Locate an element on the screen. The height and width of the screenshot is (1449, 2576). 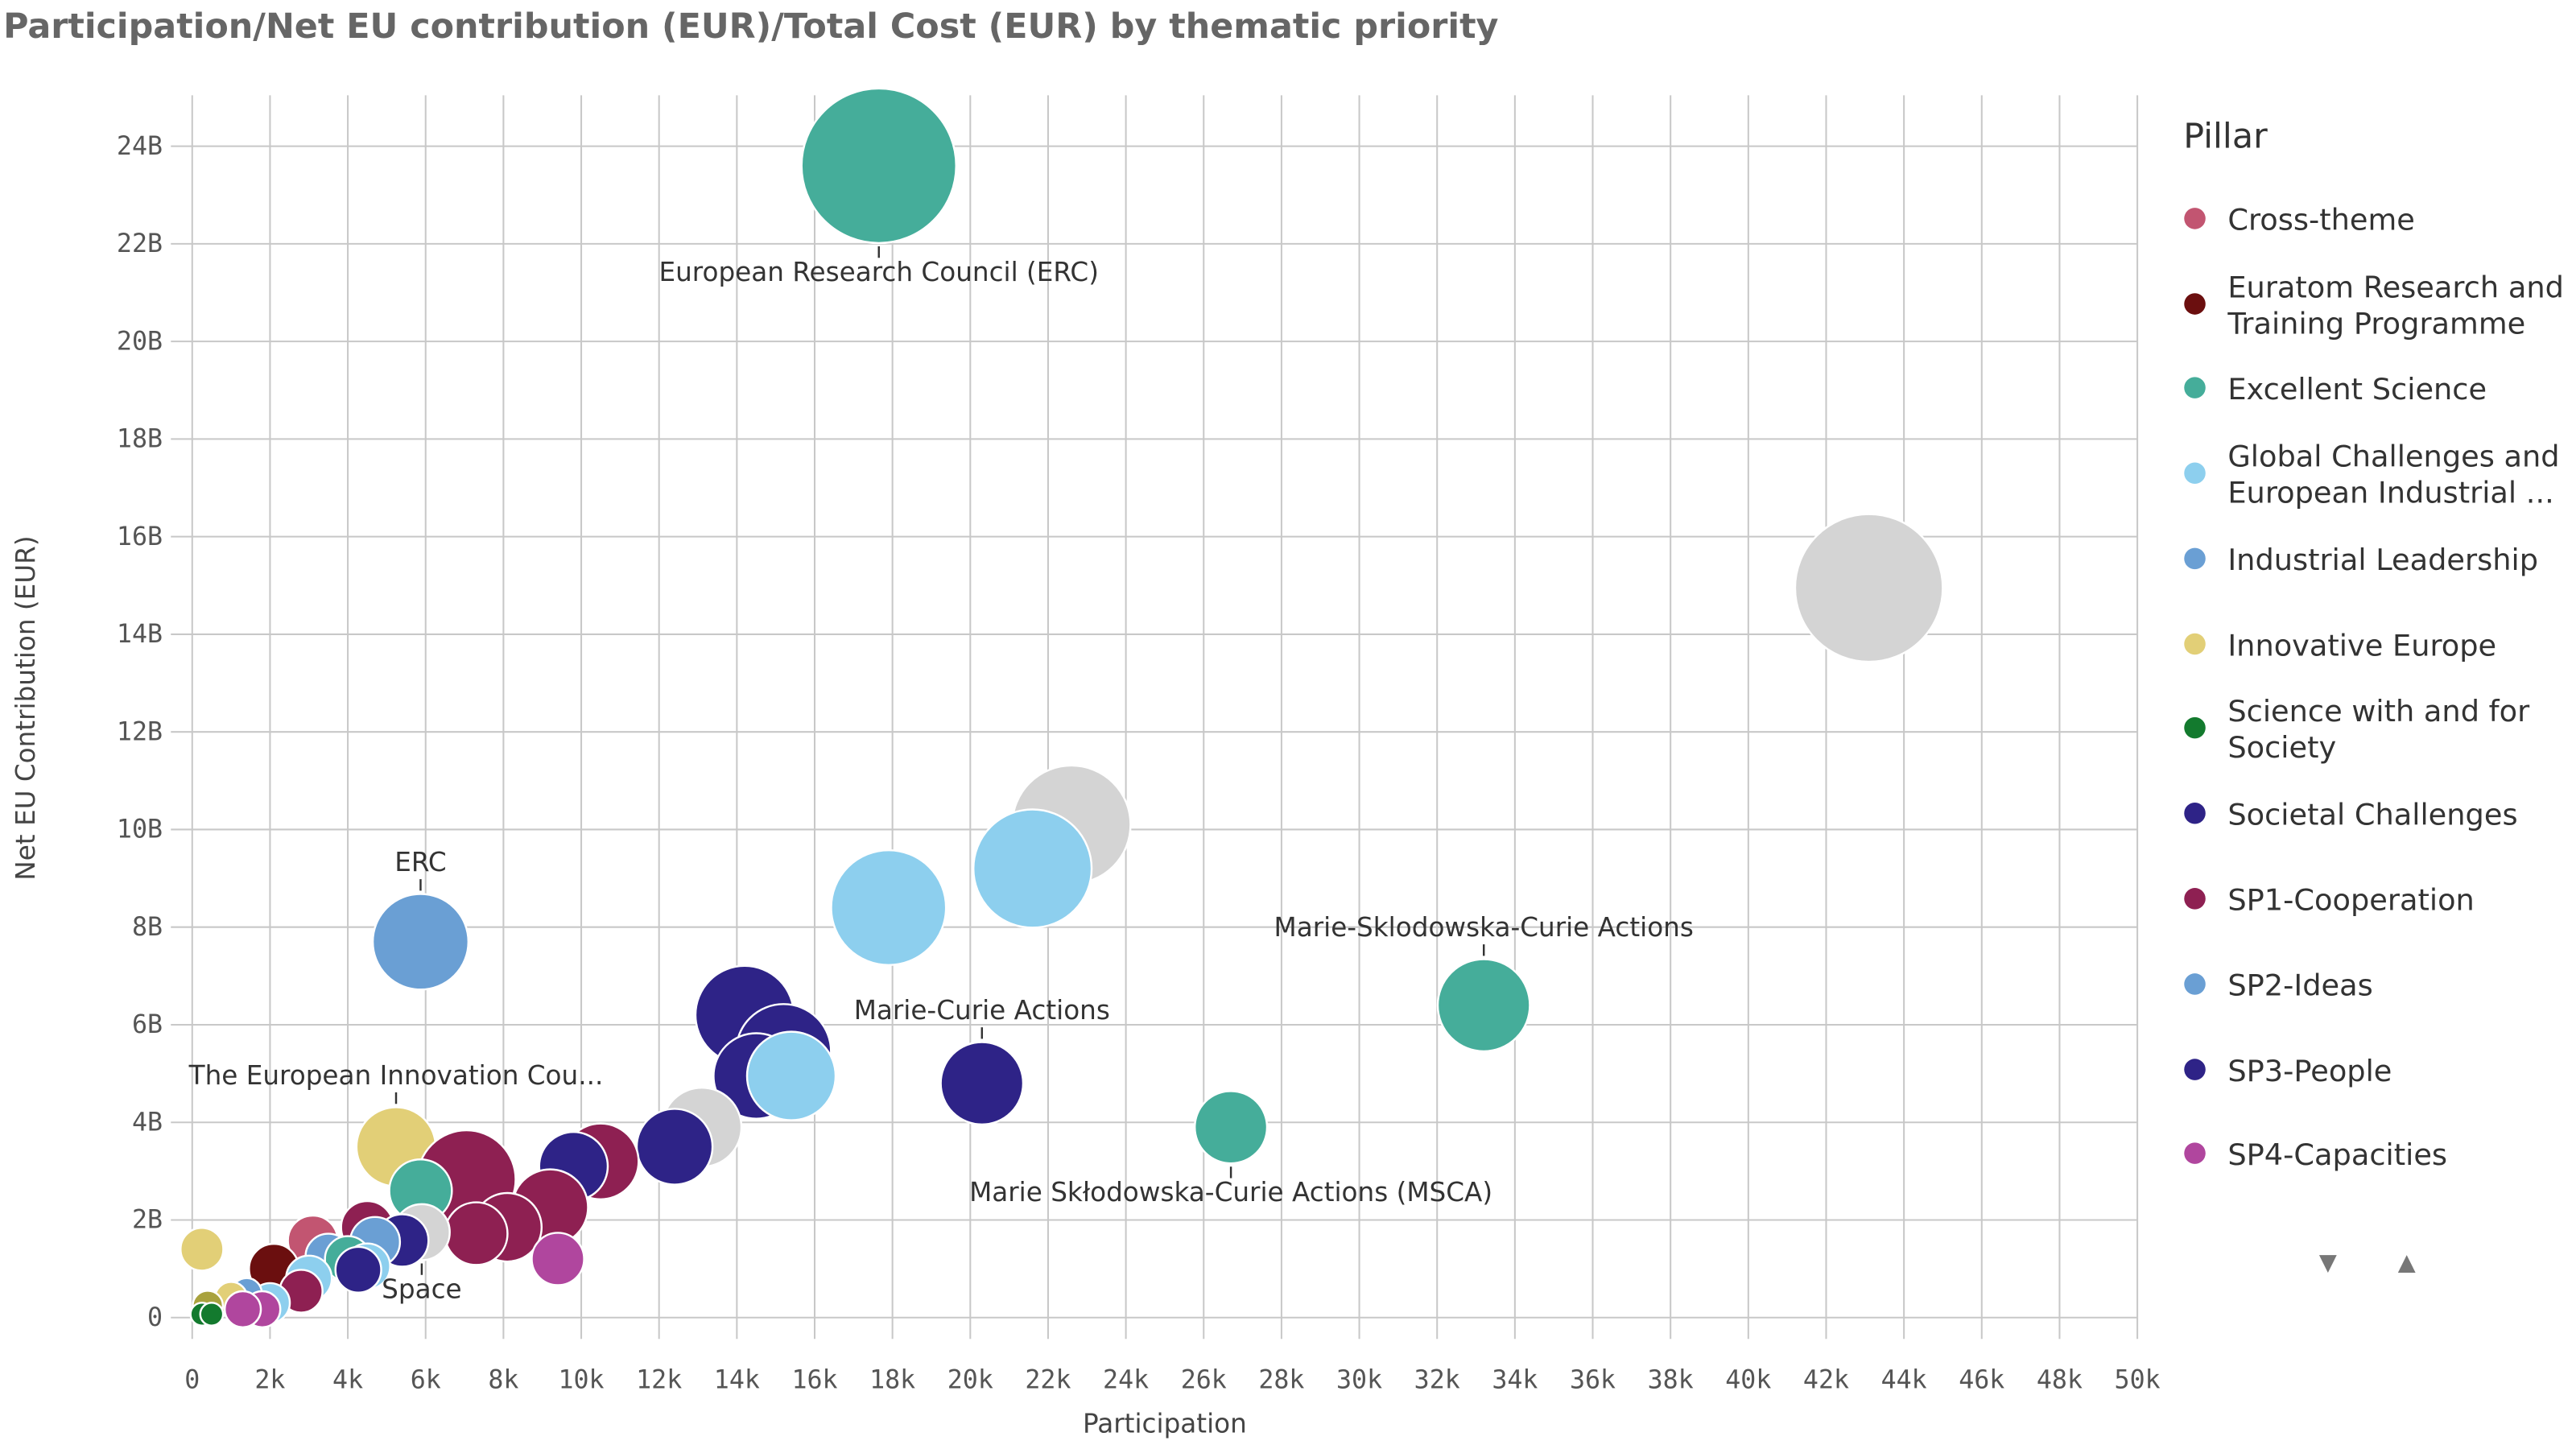
y-tick-label: 14B is located at coordinates (140, 634).